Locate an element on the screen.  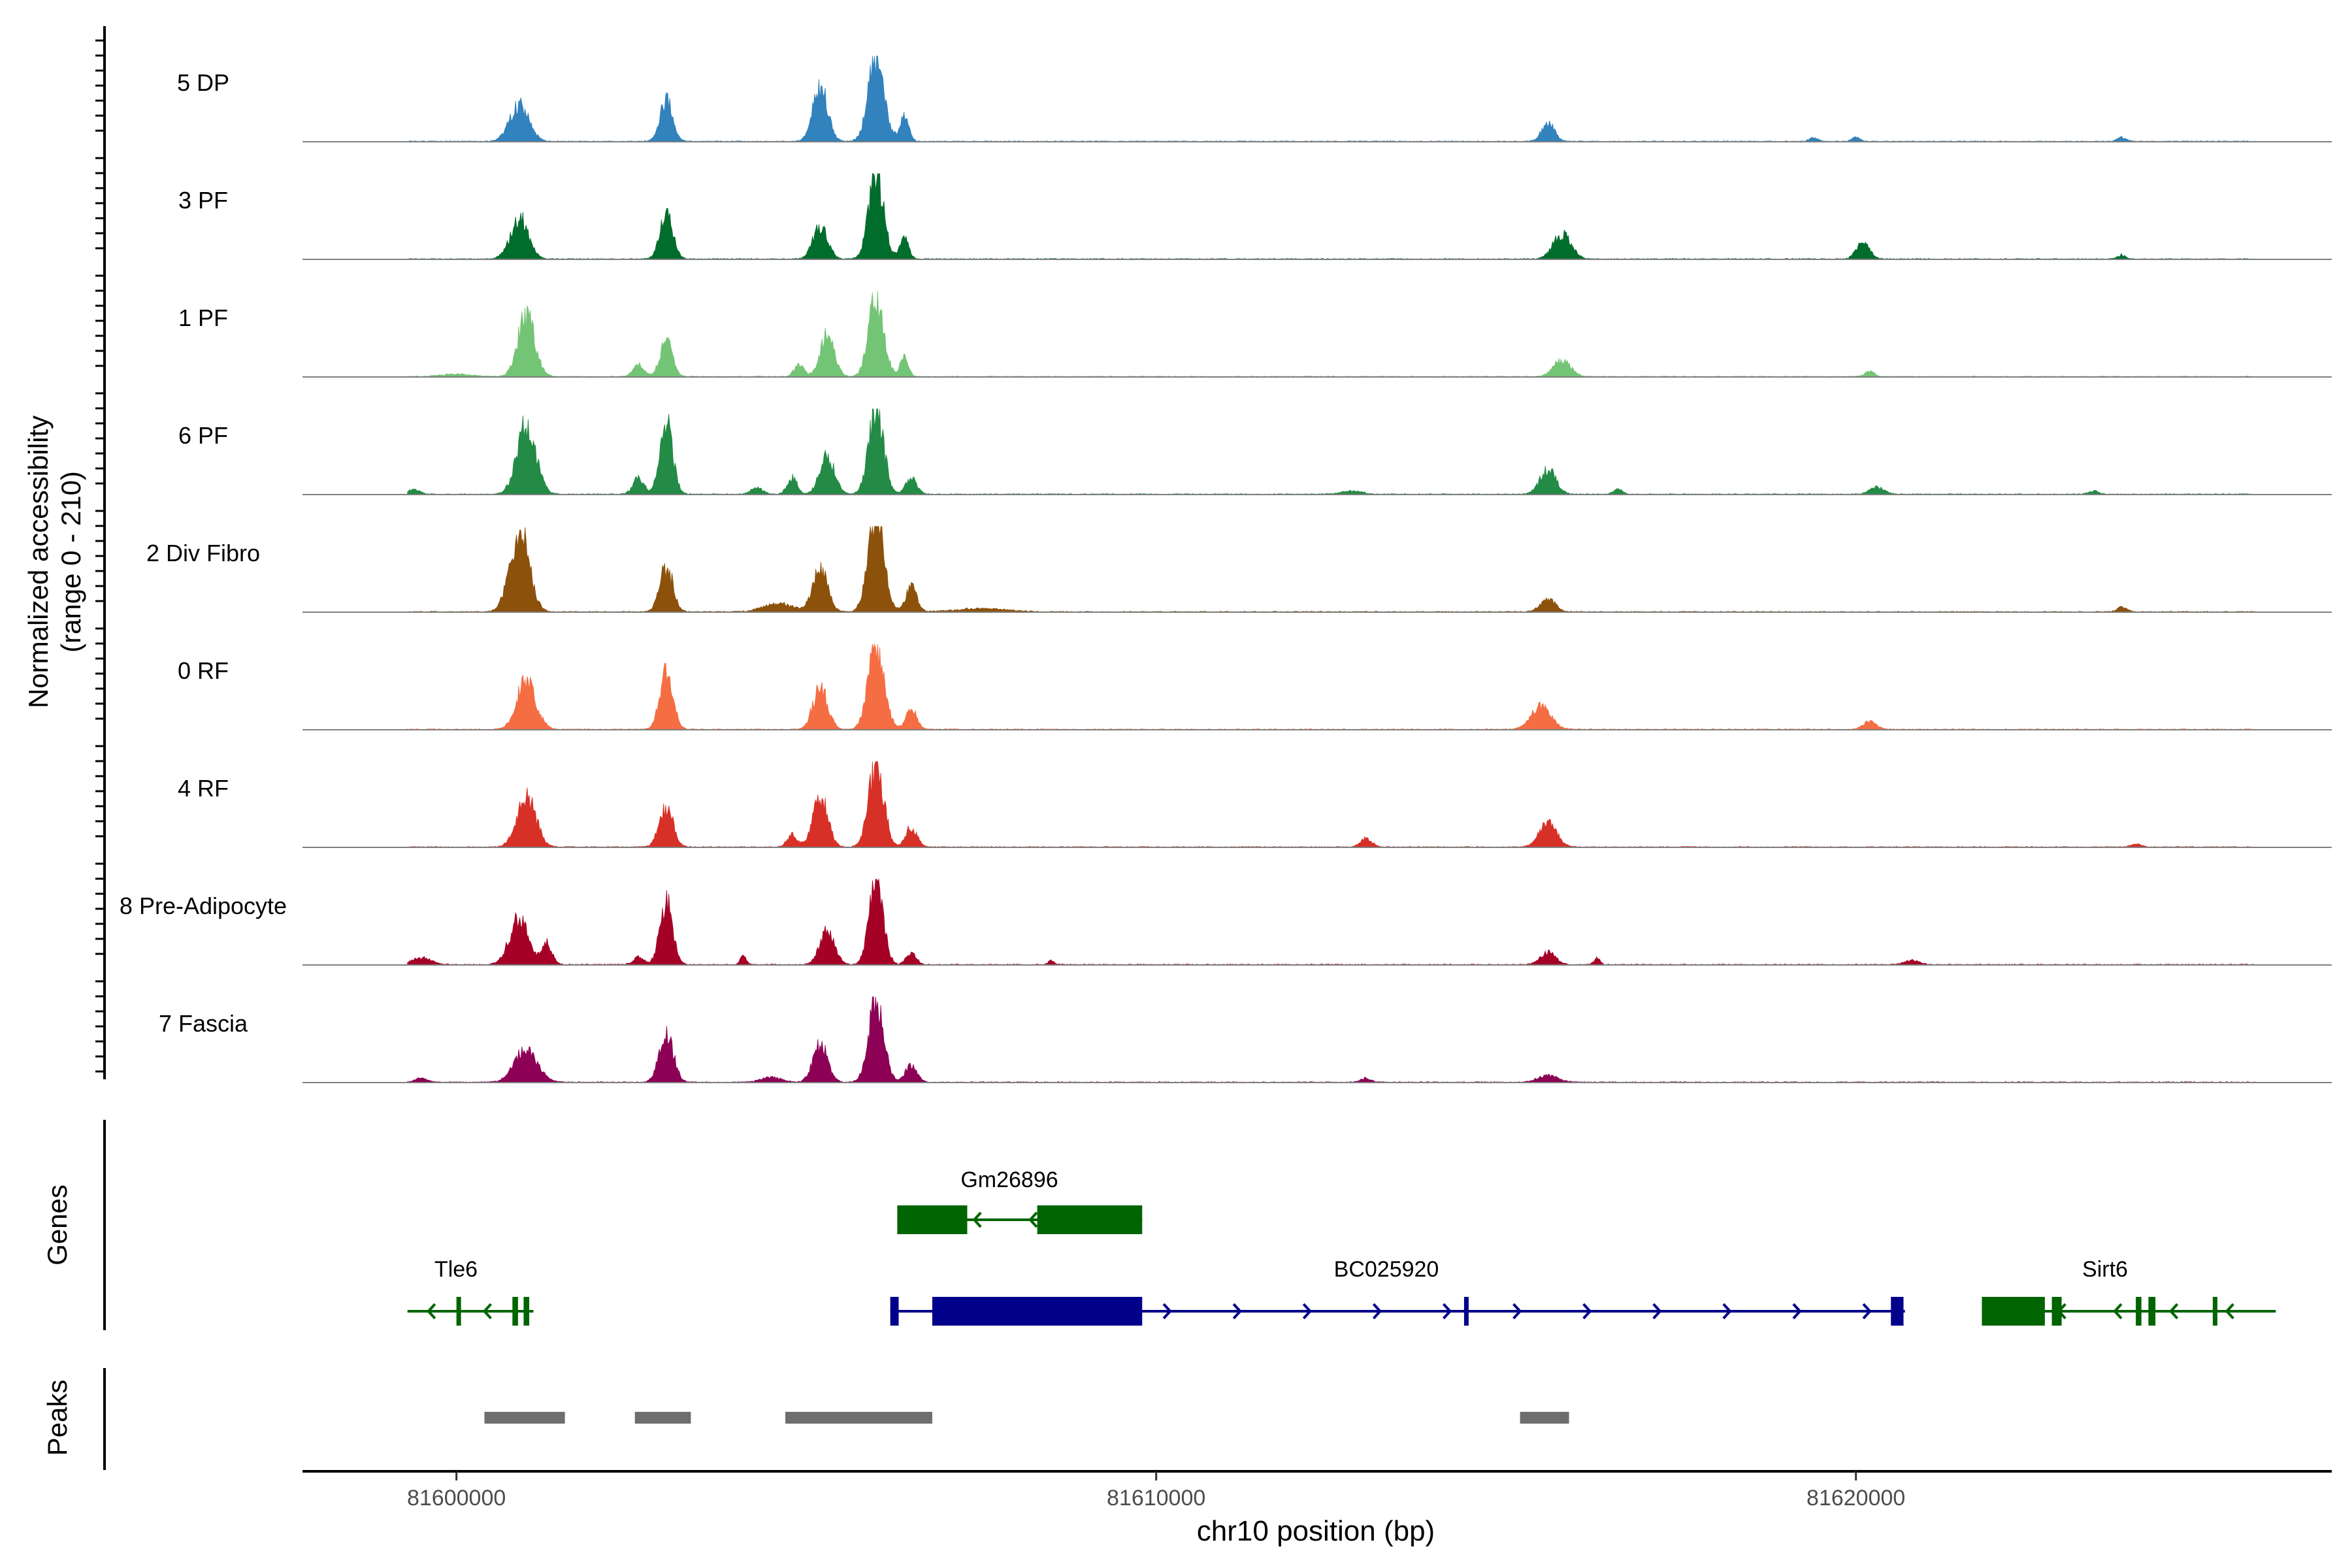
track-6: 0 RF is located at coordinates (1255, 687).